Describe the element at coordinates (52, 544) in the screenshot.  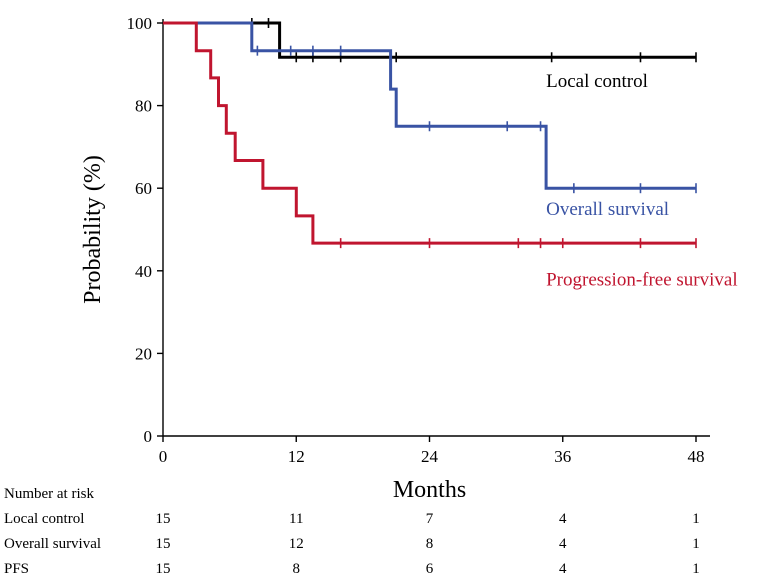
I see `risk-row-label: Overall survival` at that location.